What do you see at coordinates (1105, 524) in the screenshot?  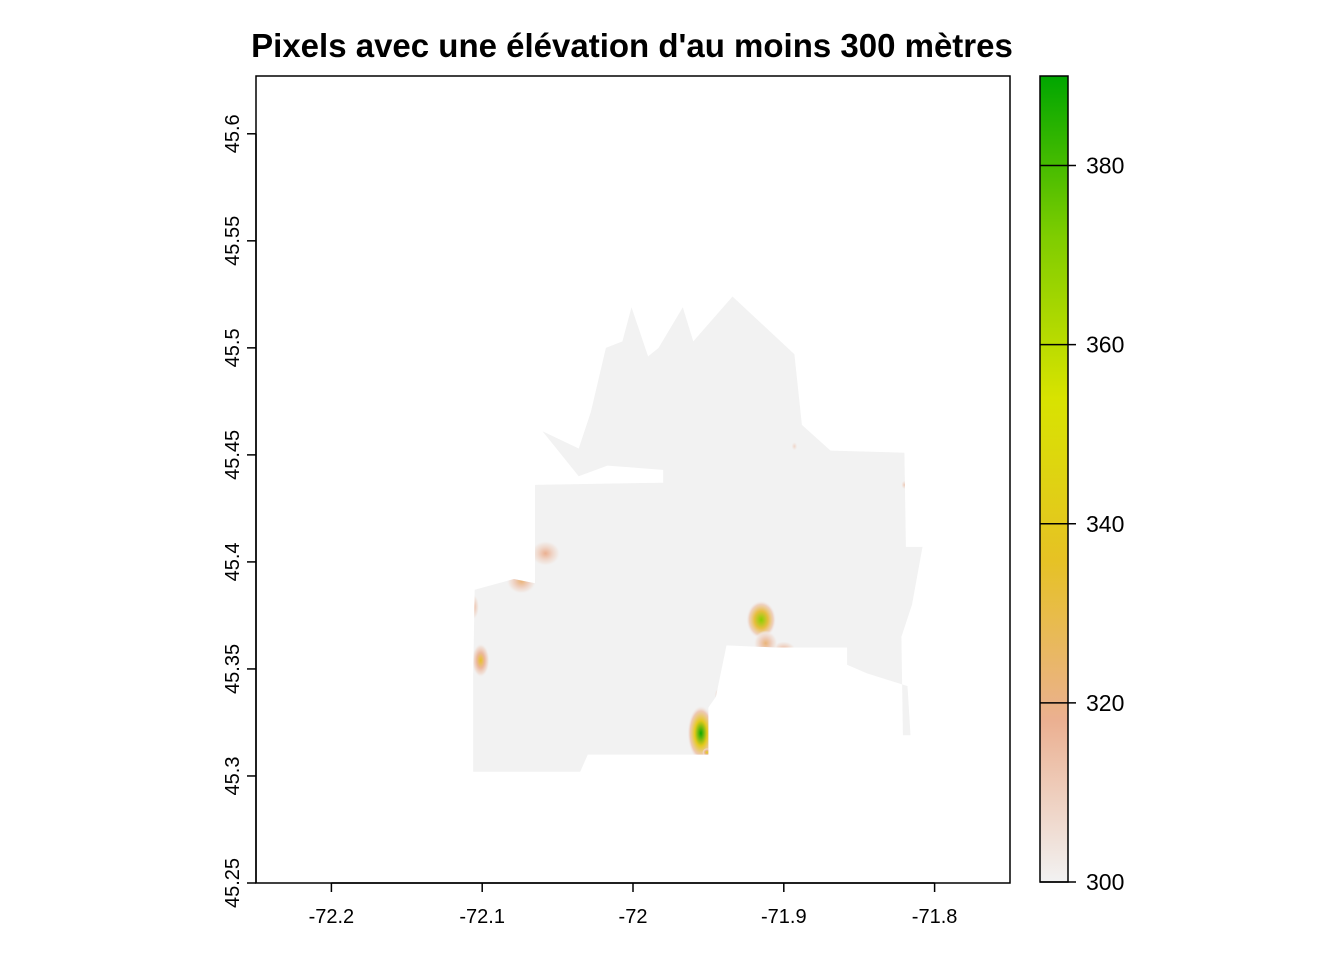 I see `colorbar-tick-label: 340` at bounding box center [1105, 524].